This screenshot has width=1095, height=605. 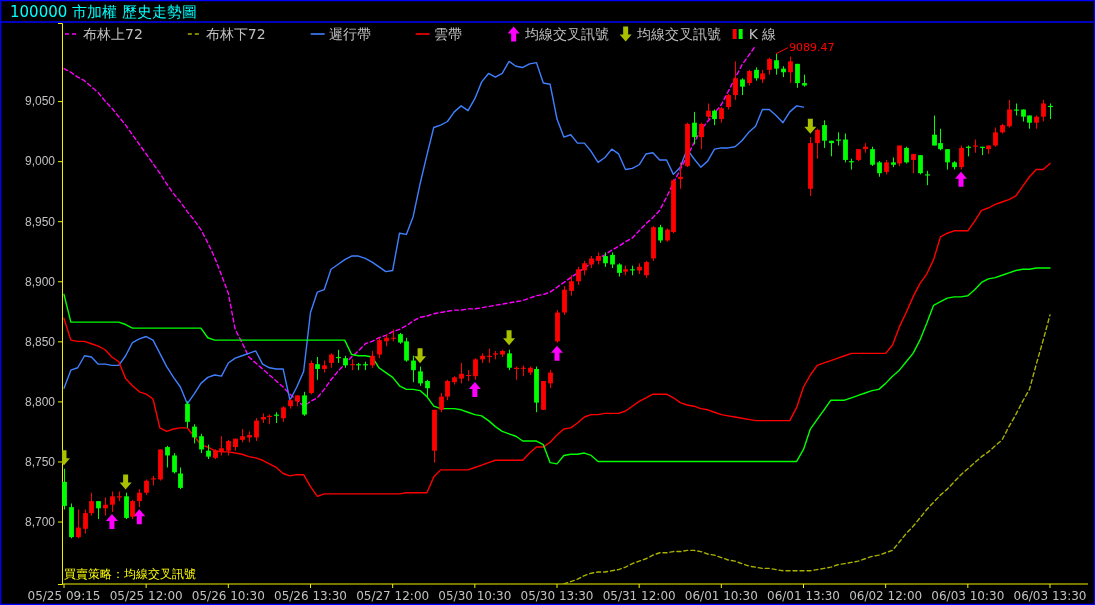 I want to click on y-tick-label: 8,900, so click(x=40, y=281).